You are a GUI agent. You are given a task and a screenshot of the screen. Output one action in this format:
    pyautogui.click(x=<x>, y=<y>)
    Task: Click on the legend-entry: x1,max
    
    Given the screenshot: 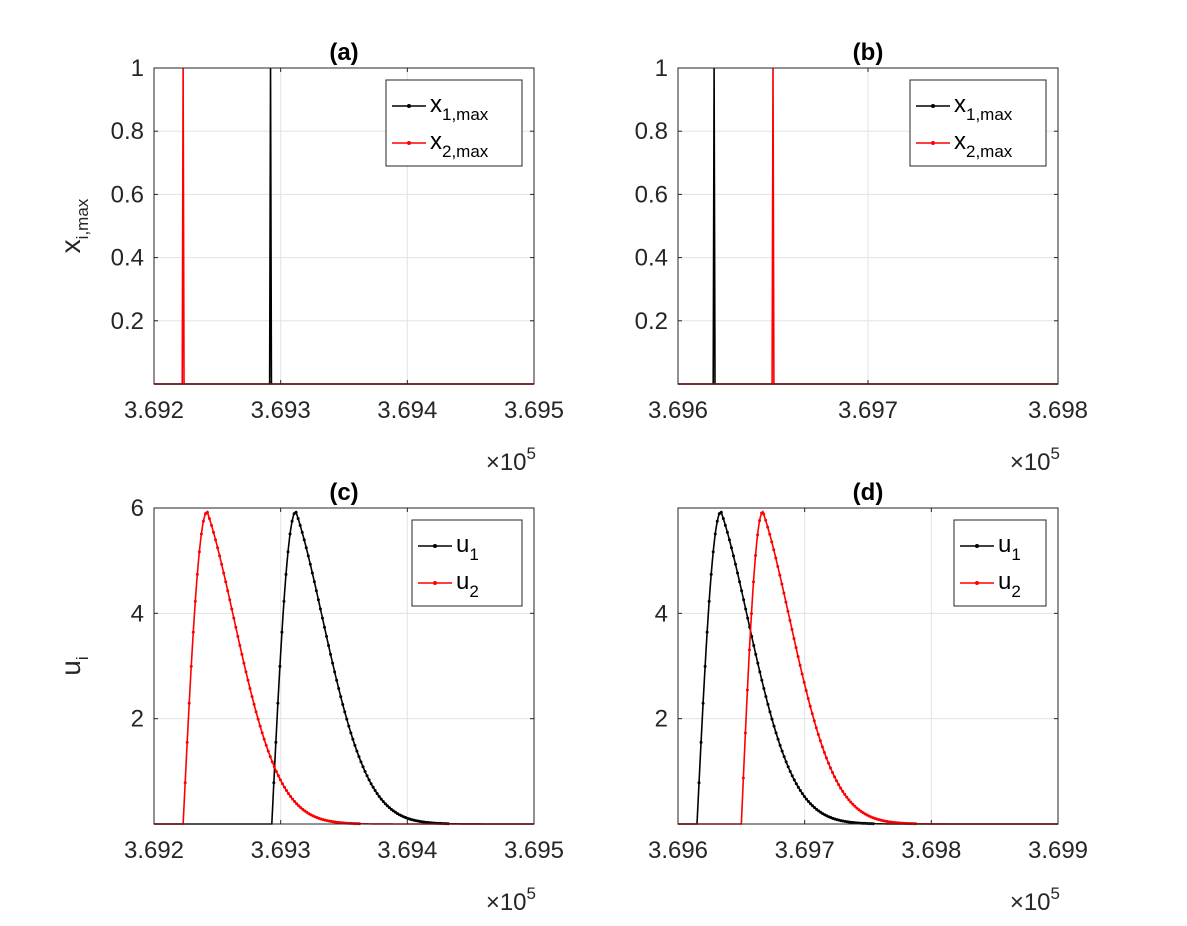 What is the action you would take?
    pyautogui.click(x=983, y=107)
    